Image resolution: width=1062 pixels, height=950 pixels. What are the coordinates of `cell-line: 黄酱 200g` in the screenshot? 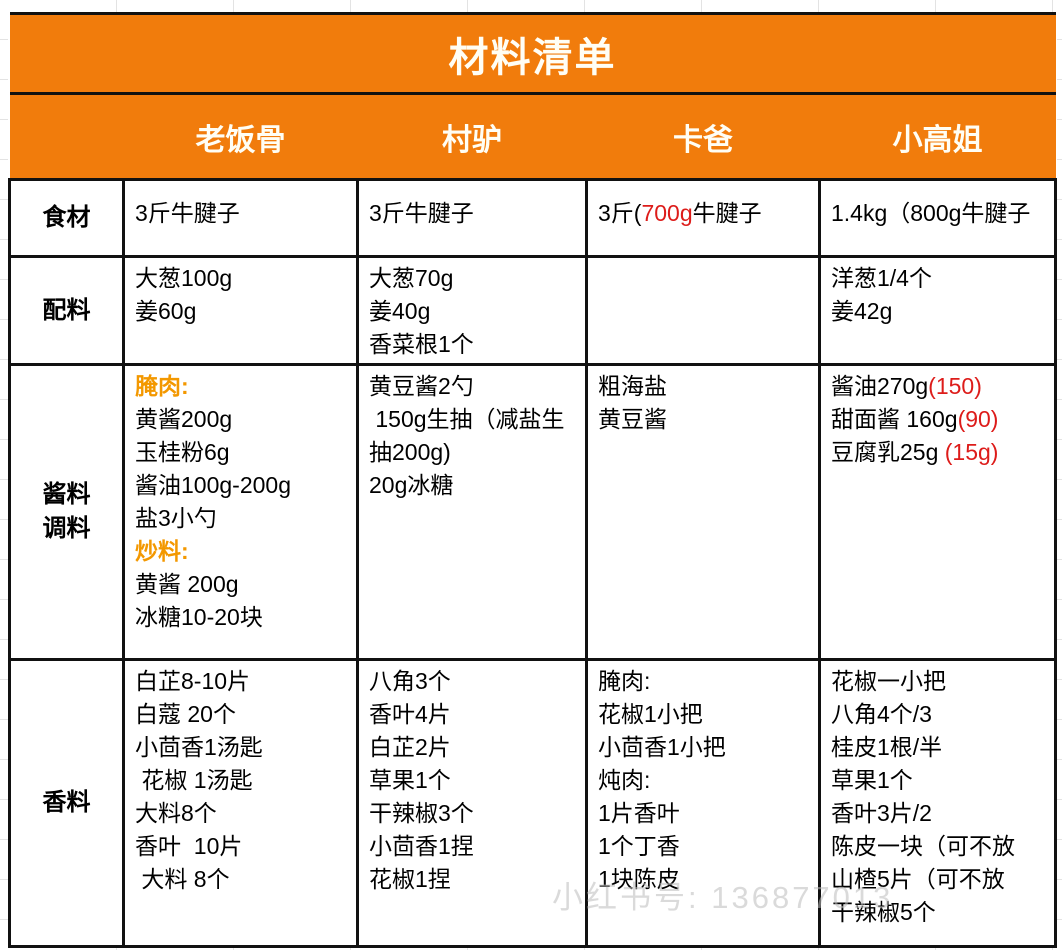 It's located at (187, 584).